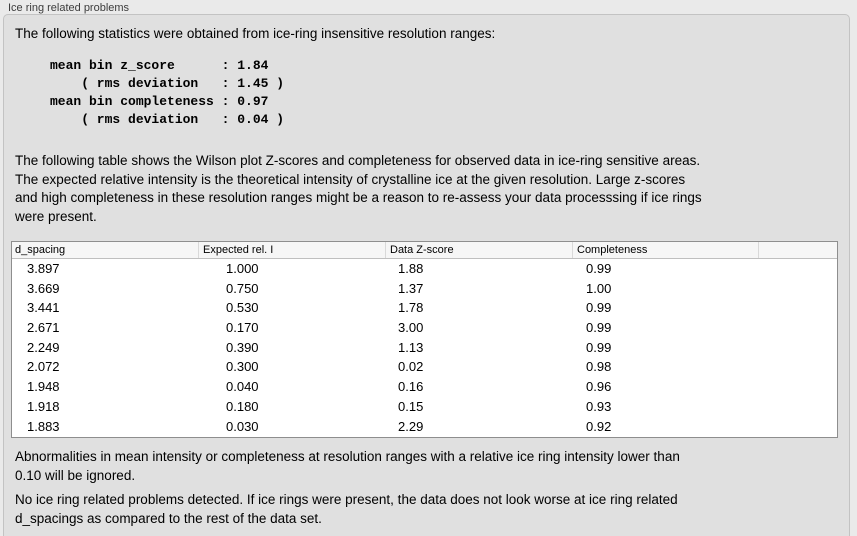 The height and width of the screenshot is (536, 857). I want to click on table-cell: 3.441, so click(43, 308).